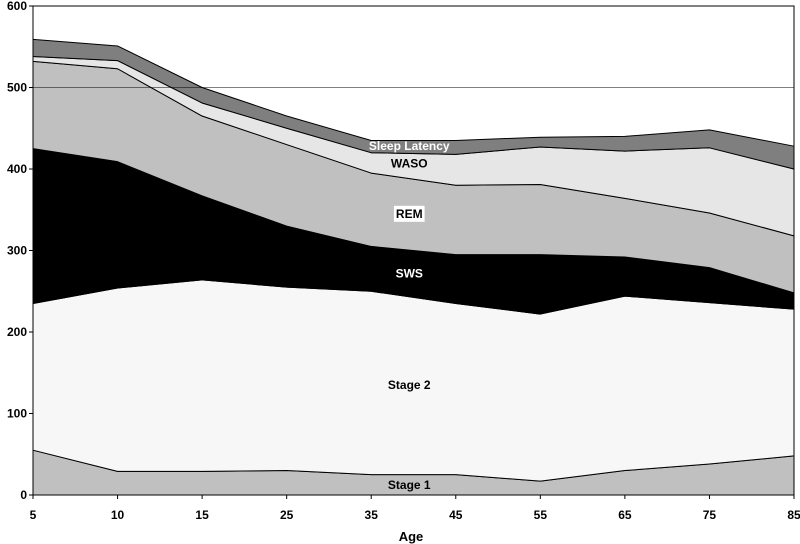 Image resolution: width=800 pixels, height=544 pixels. I want to click on series-label-background, so click(409, 213).